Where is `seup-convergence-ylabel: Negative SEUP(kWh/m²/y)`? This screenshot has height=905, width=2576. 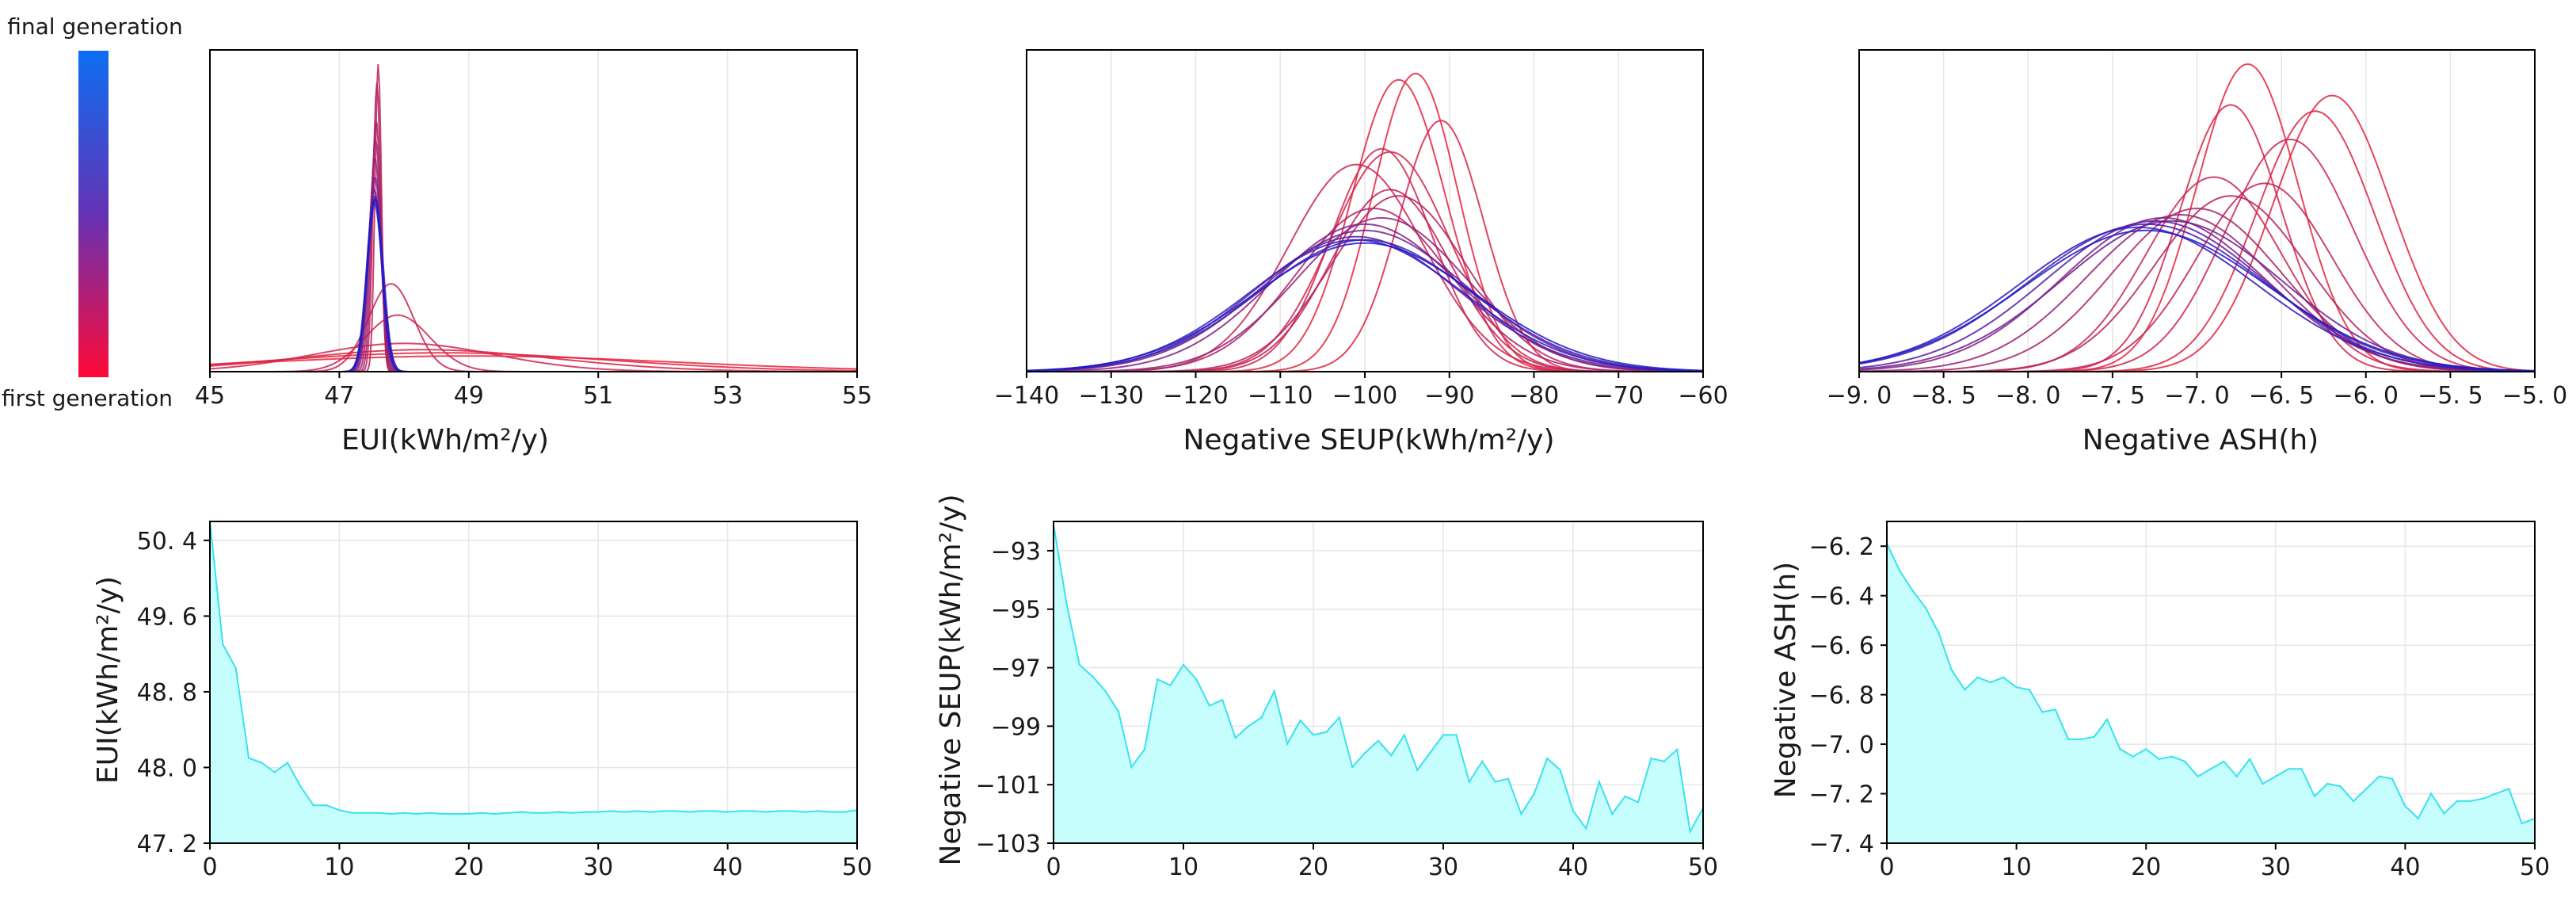
seup-convergence-ylabel: Negative SEUP(kWh/m²/y) is located at coordinates (951, 679).